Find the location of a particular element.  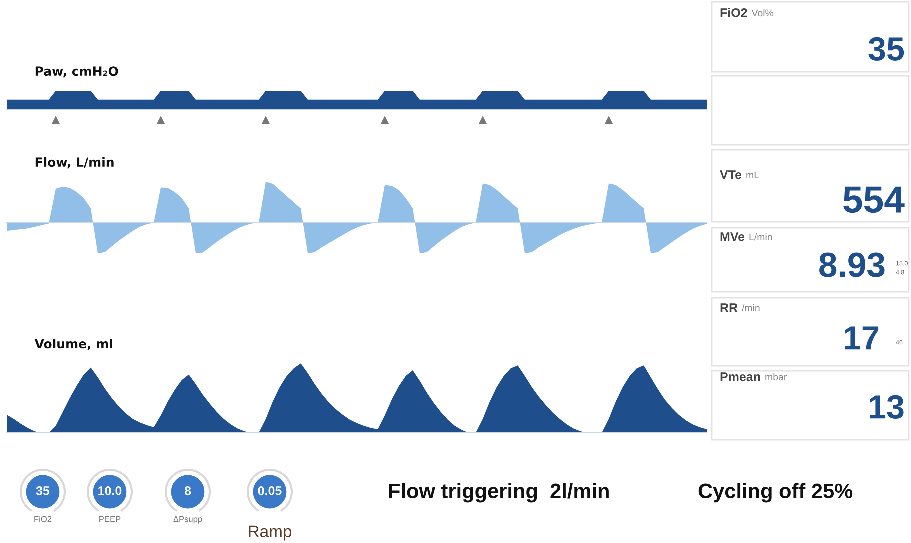

chart-title: Paw, cmH₂O is located at coordinates (77, 72).